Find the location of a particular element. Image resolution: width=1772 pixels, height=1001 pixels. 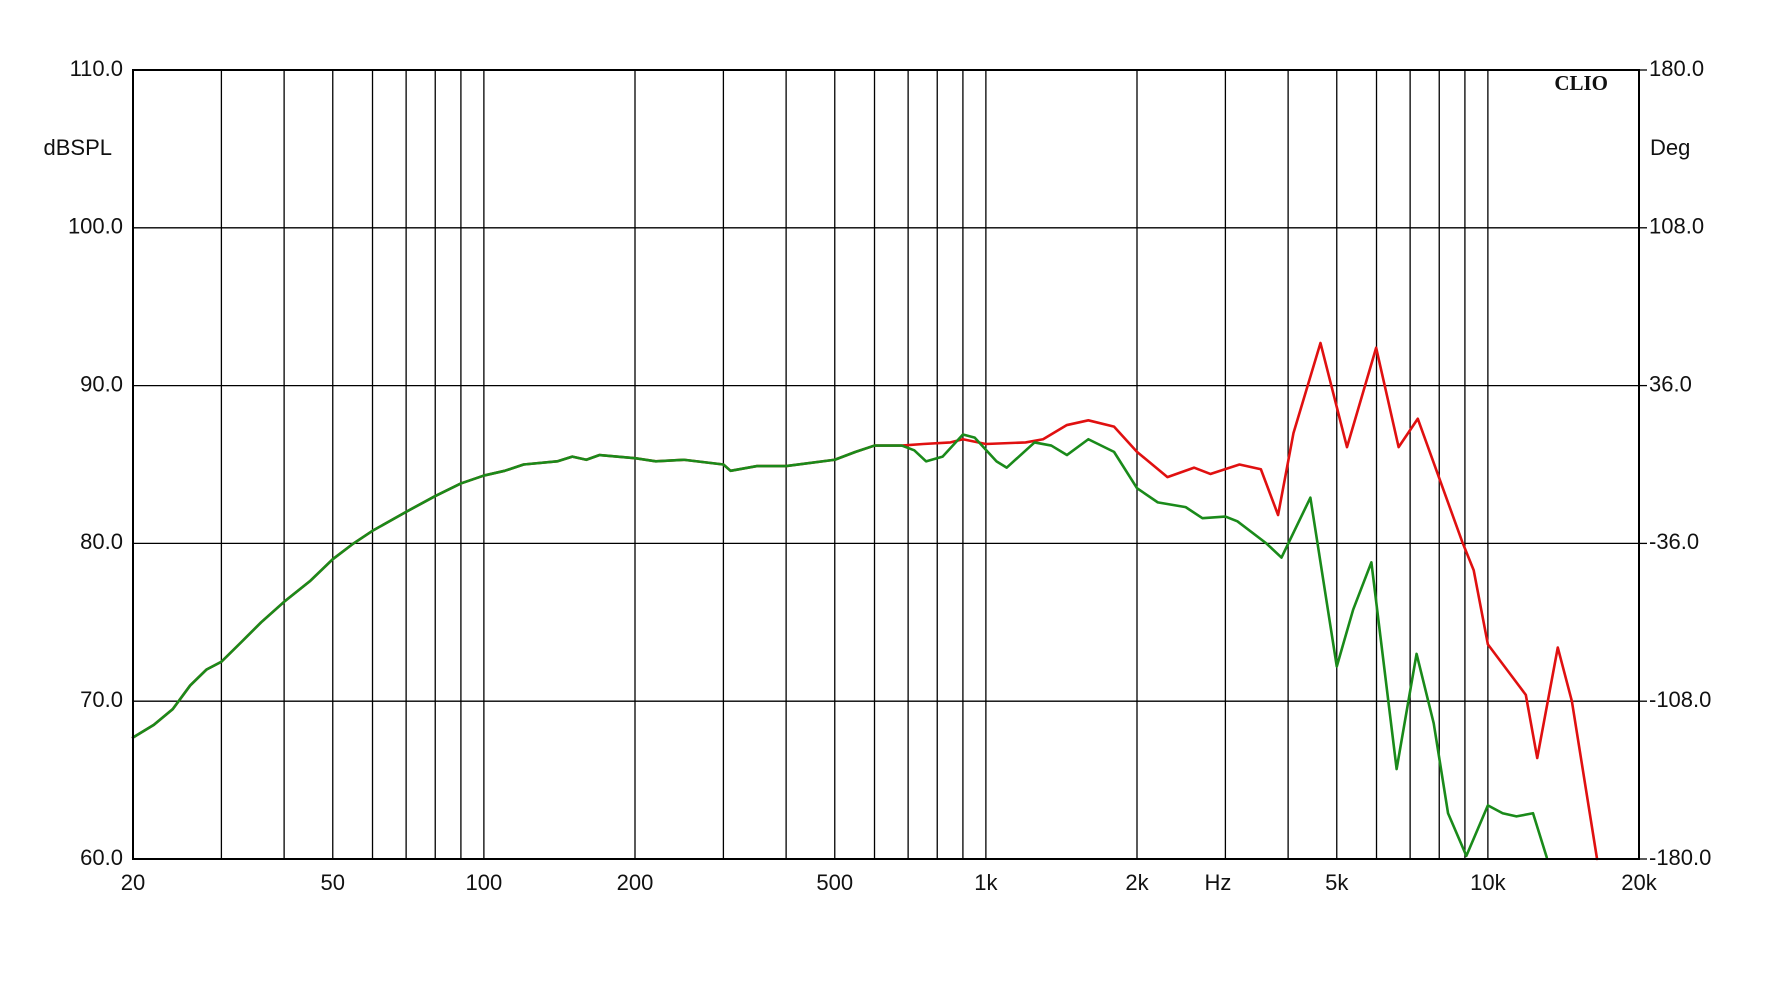

x-axis-label: Hz is located at coordinates (1218, 882).